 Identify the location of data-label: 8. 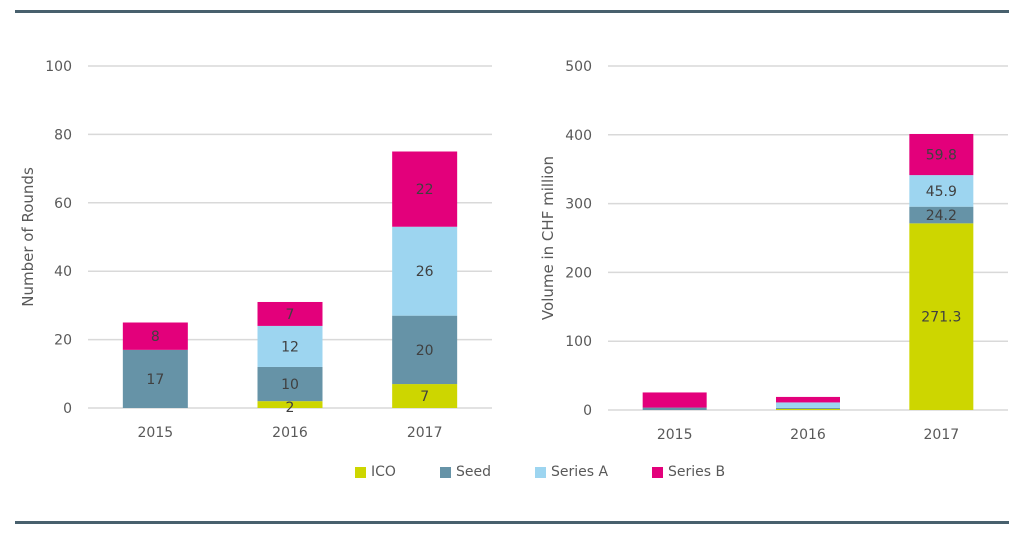
(155, 337).